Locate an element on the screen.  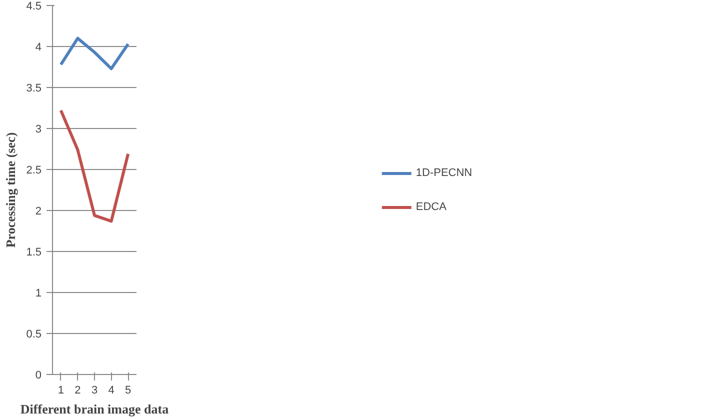
y-tick-label: 1.5 is located at coordinates (34, 252).